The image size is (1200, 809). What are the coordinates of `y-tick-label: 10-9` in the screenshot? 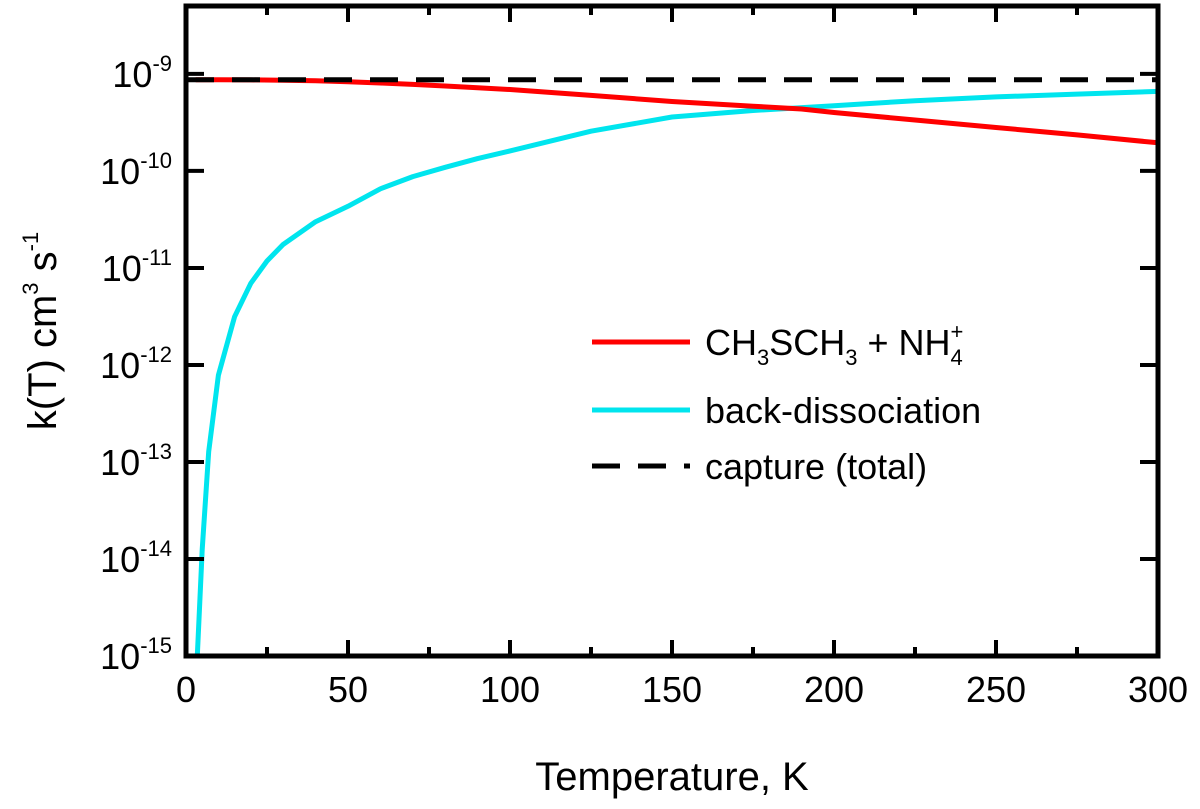 It's located at (142, 73).